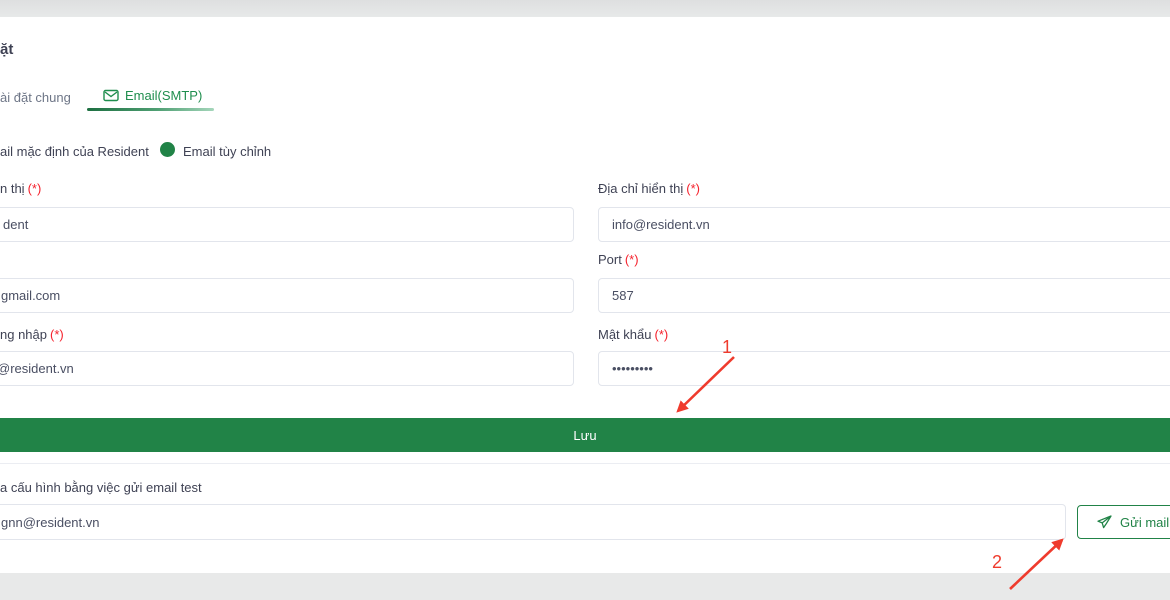 Image resolution: width=1170 pixels, height=600 pixels. What do you see at coordinates (7, 49) in the screenshot?
I see `page-title: ặt` at bounding box center [7, 49].